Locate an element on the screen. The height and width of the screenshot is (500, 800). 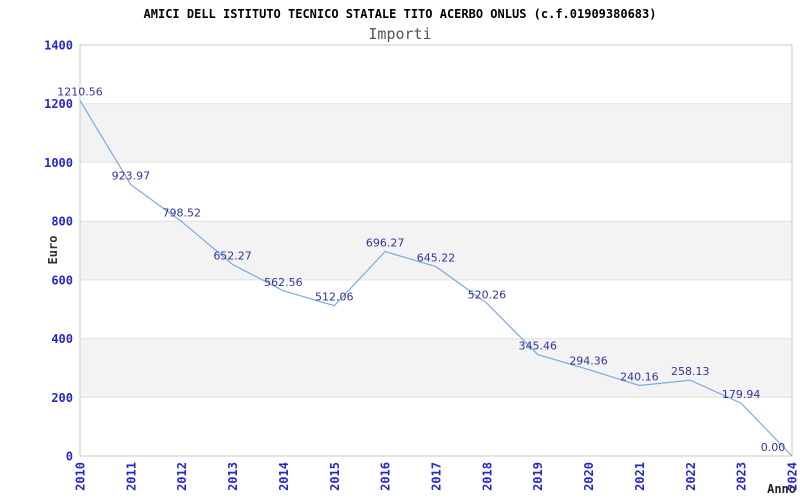
y-tick-label: 0 is located at coordinates (69, 457).